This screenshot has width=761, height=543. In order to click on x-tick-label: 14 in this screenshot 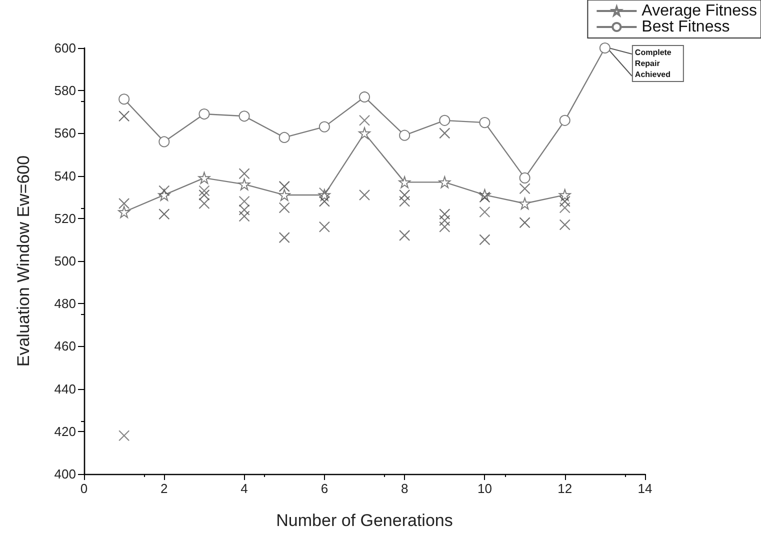, I will do `click(645, 488)`.